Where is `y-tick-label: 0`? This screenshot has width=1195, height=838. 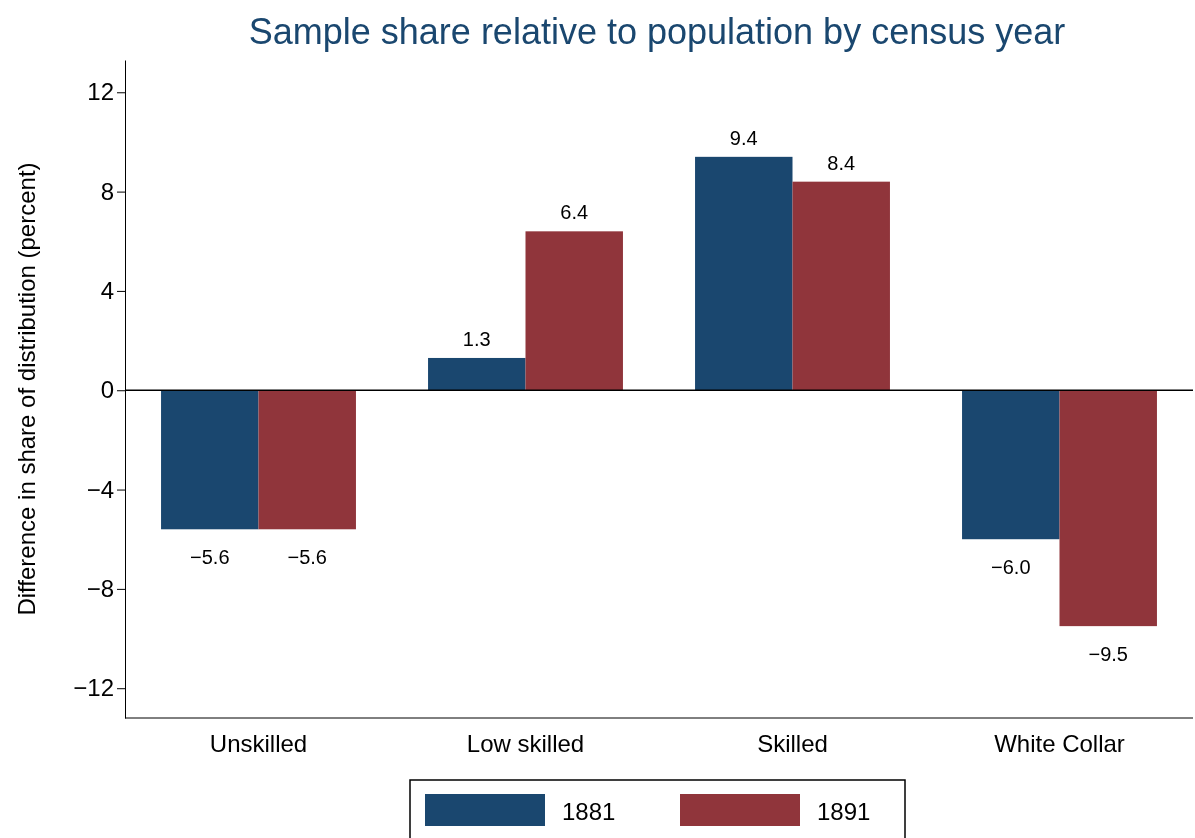 y-tick-label: 0 is located at coordinates (107, 390).